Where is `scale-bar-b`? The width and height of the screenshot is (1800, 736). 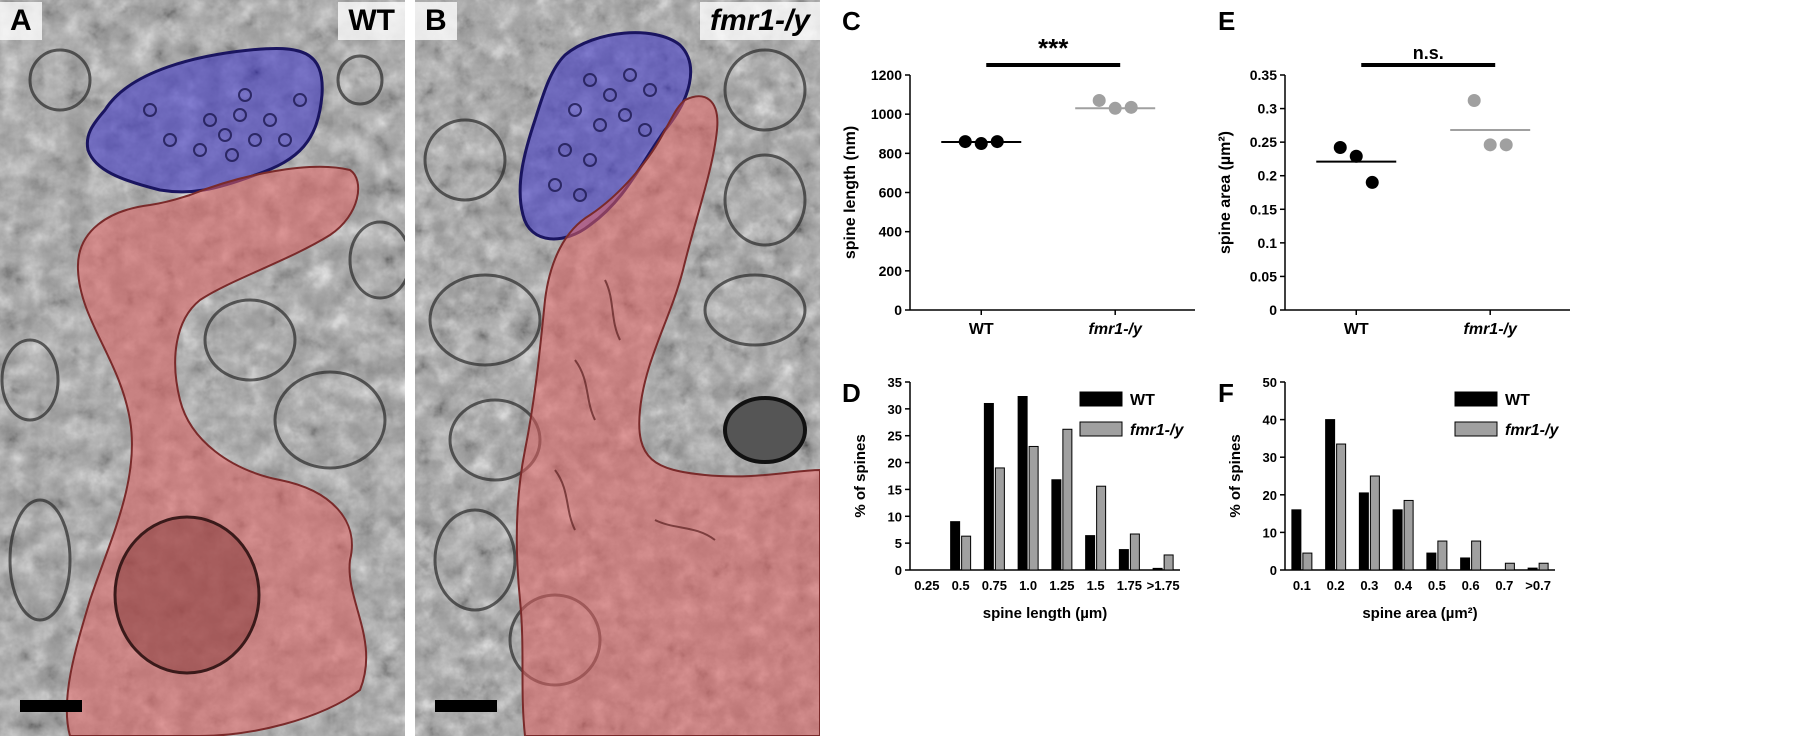 scale-bar-b is located at coordinates (466, 706).